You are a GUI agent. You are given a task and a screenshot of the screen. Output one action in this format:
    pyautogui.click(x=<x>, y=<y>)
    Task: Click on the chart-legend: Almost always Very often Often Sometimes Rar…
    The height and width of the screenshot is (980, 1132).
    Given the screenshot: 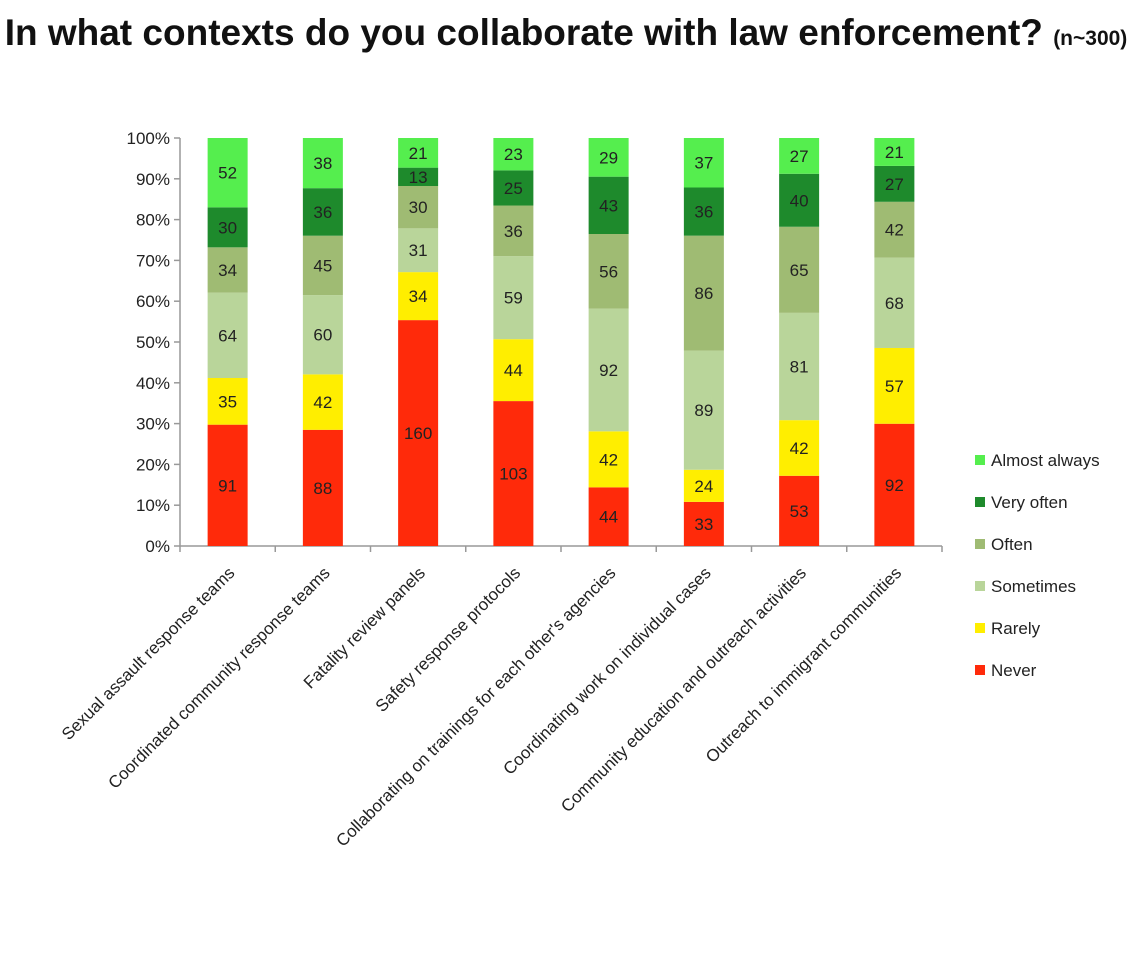 What is the action you would take?
    pyautogui.click(x=1037, y=565)
    